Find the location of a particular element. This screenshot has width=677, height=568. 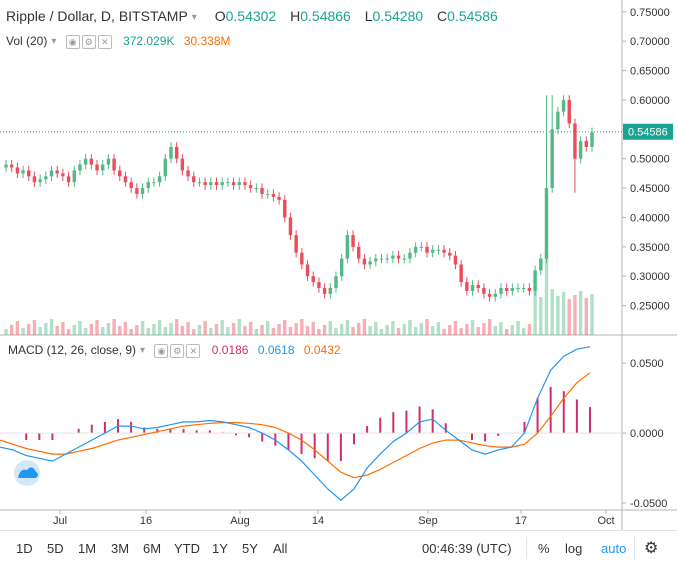

volume-ma-value: 30.338M is located at coordinates (207, 41).